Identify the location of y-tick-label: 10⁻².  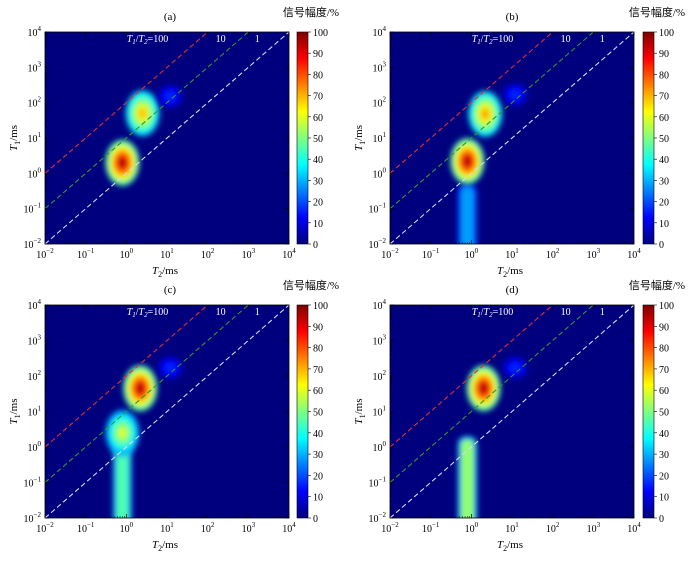
(378, 518).